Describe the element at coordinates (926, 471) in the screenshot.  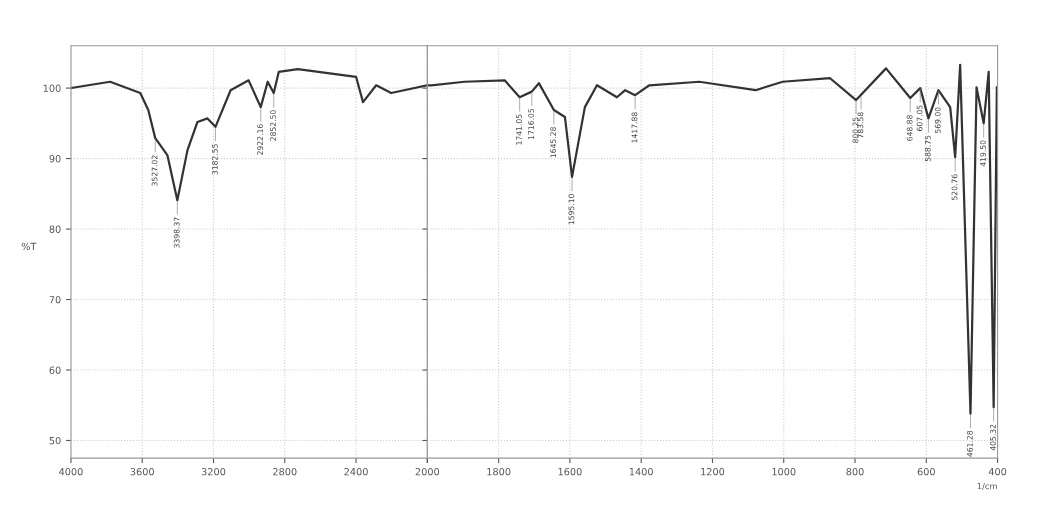
I see `x-tick-label: 600` at that location.